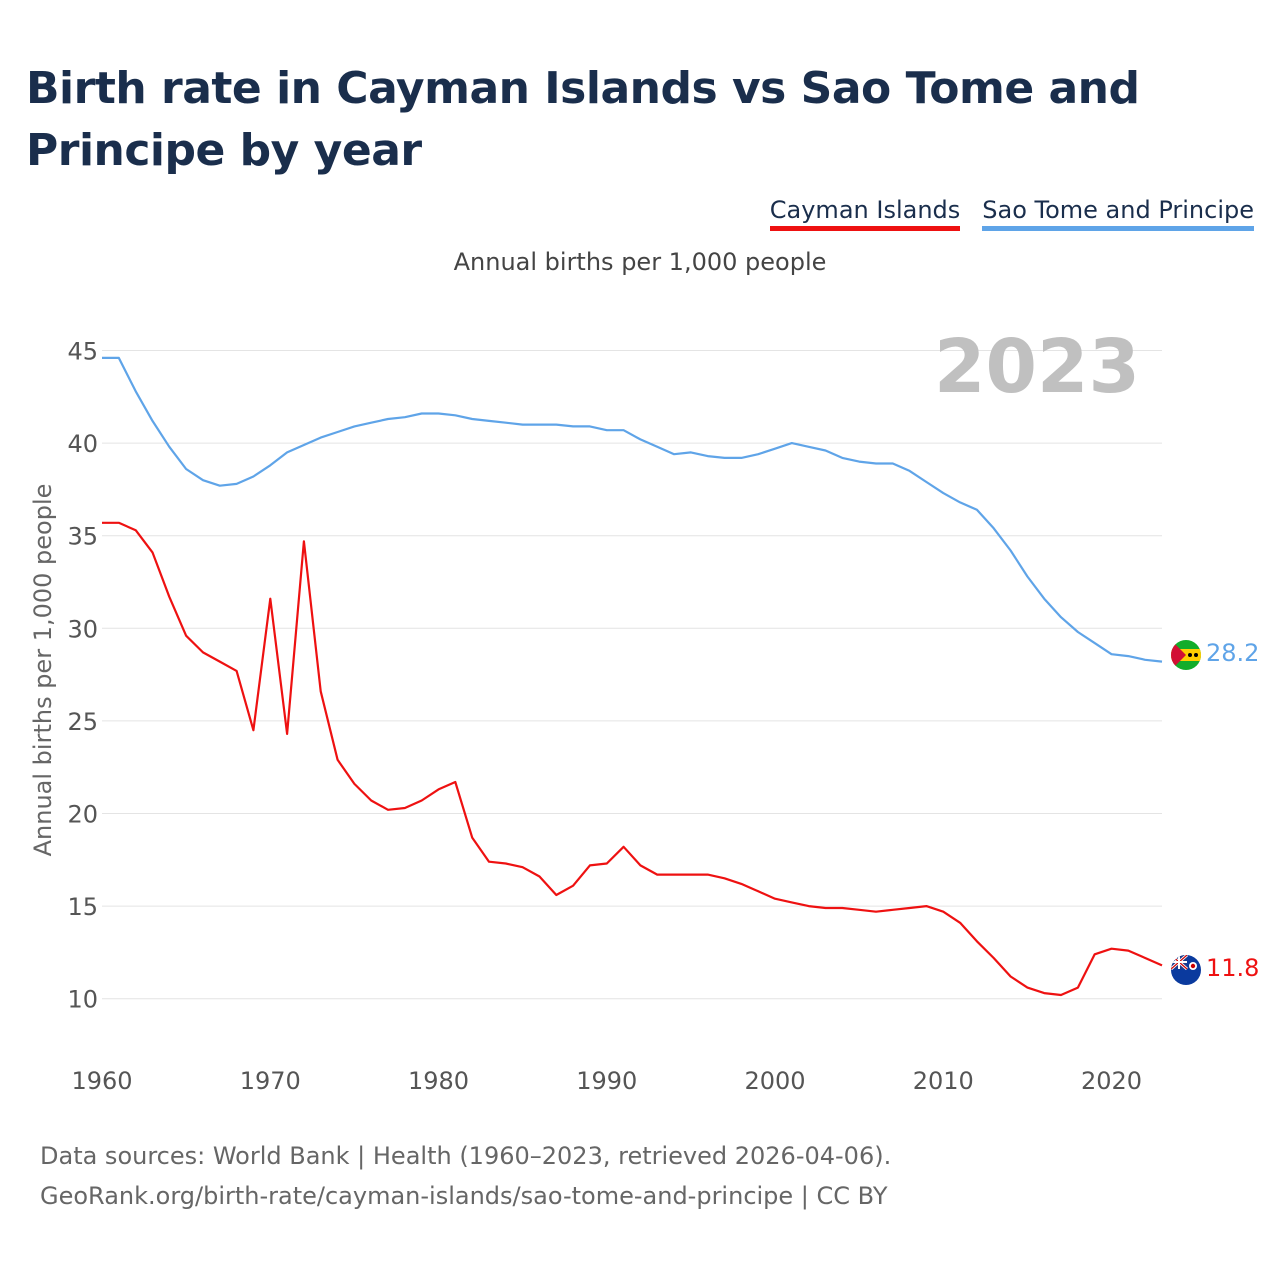  What do you see at coordinates (606, 1081) in the screenshot?
I see `x-tick-label: 1990` at bounding box center [606, 1081].